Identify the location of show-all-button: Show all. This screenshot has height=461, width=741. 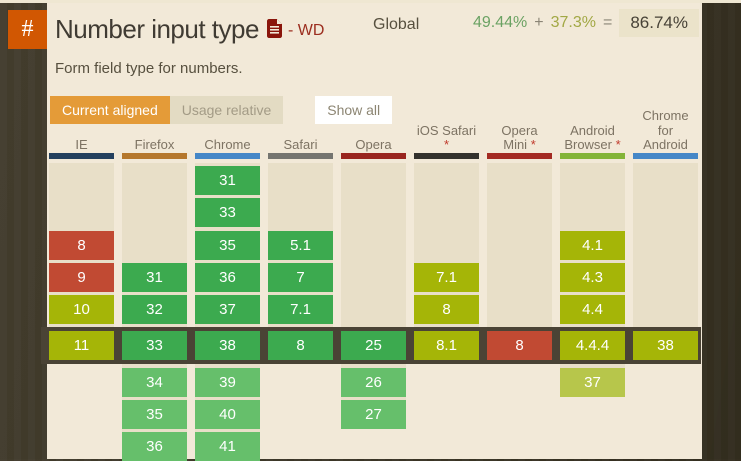
(354, 110).